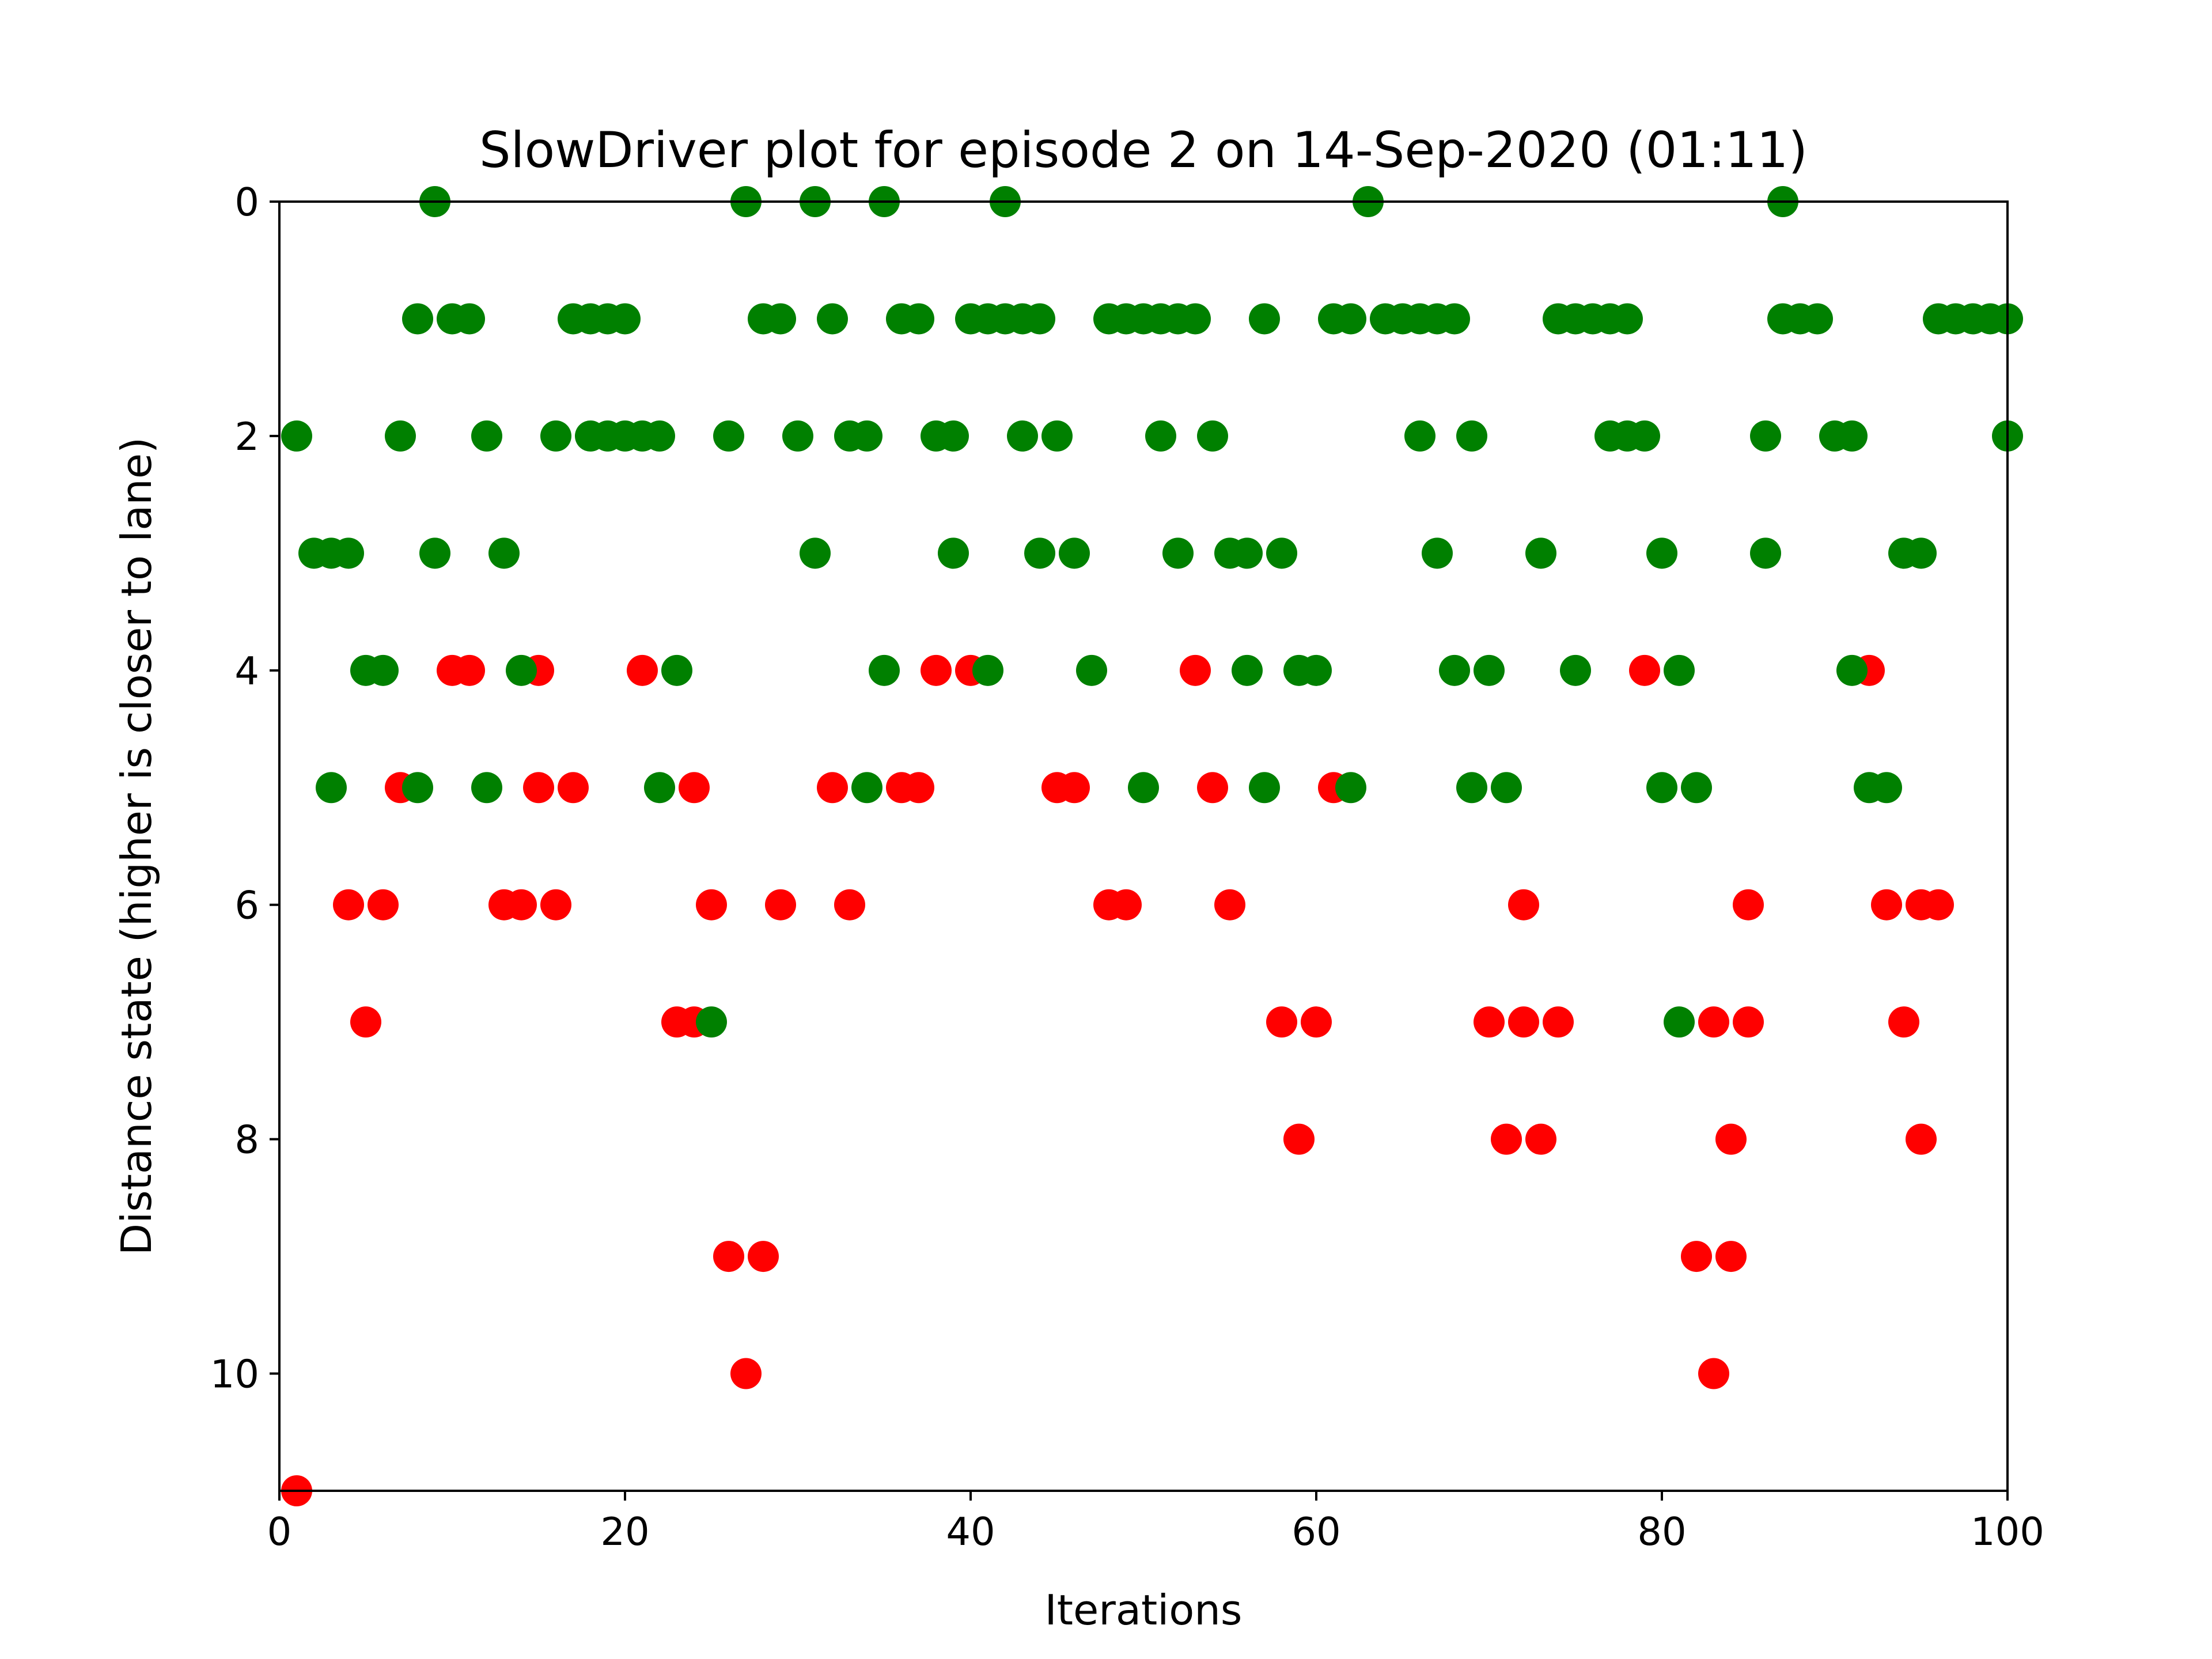  Describe the element at coordinates (244, 788) in the screenshot. I see `y-axis: 0 2 4 6 8 10` at that location.